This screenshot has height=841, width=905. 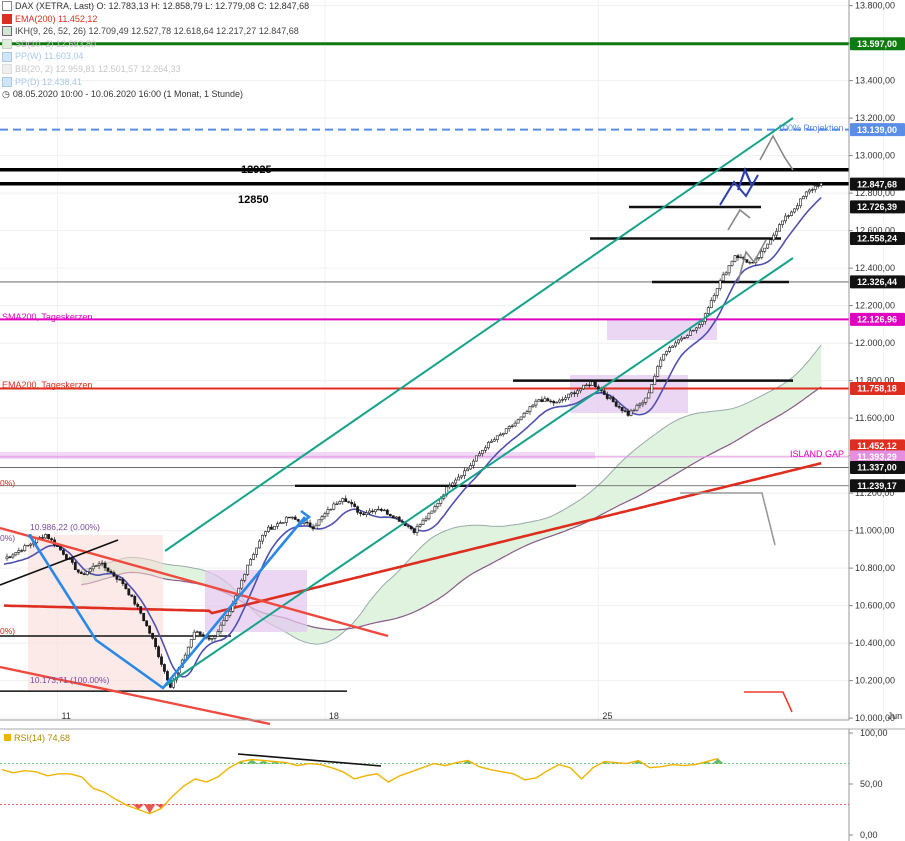 I want to click on percent-label-mid: 0%), so click(x=7, y=538).